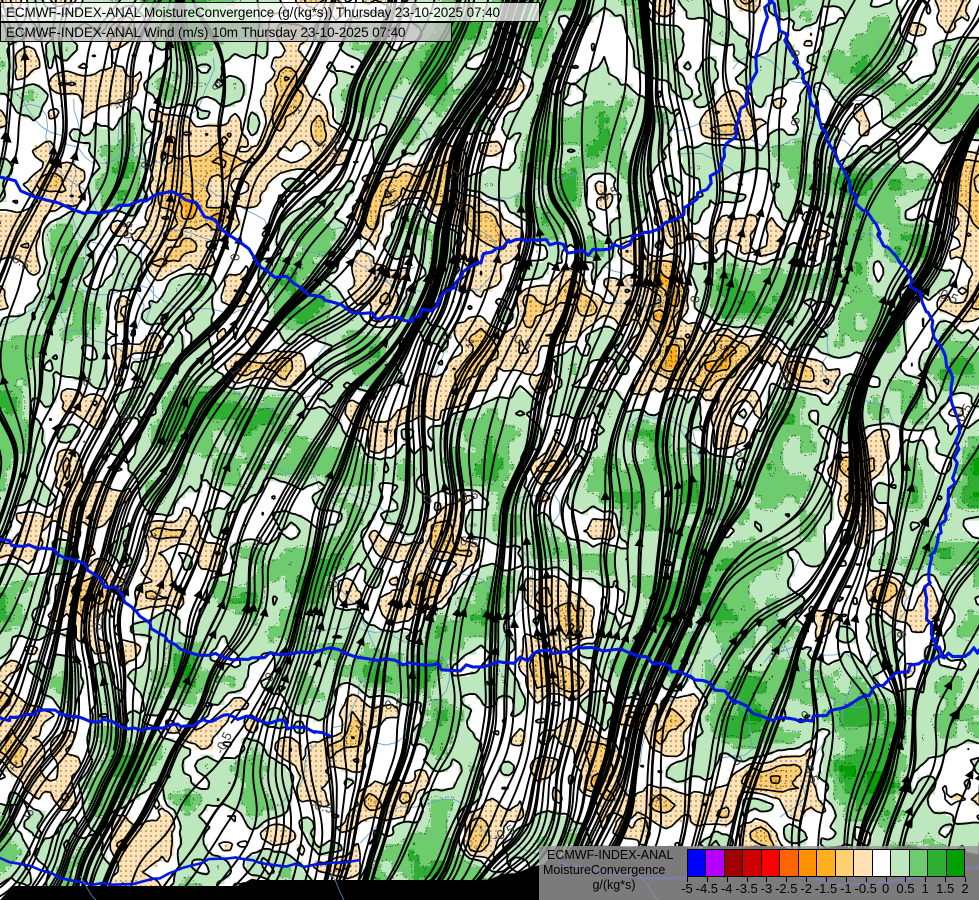  I want to click on colorbar-tick-label: -2, so click(806, 888).